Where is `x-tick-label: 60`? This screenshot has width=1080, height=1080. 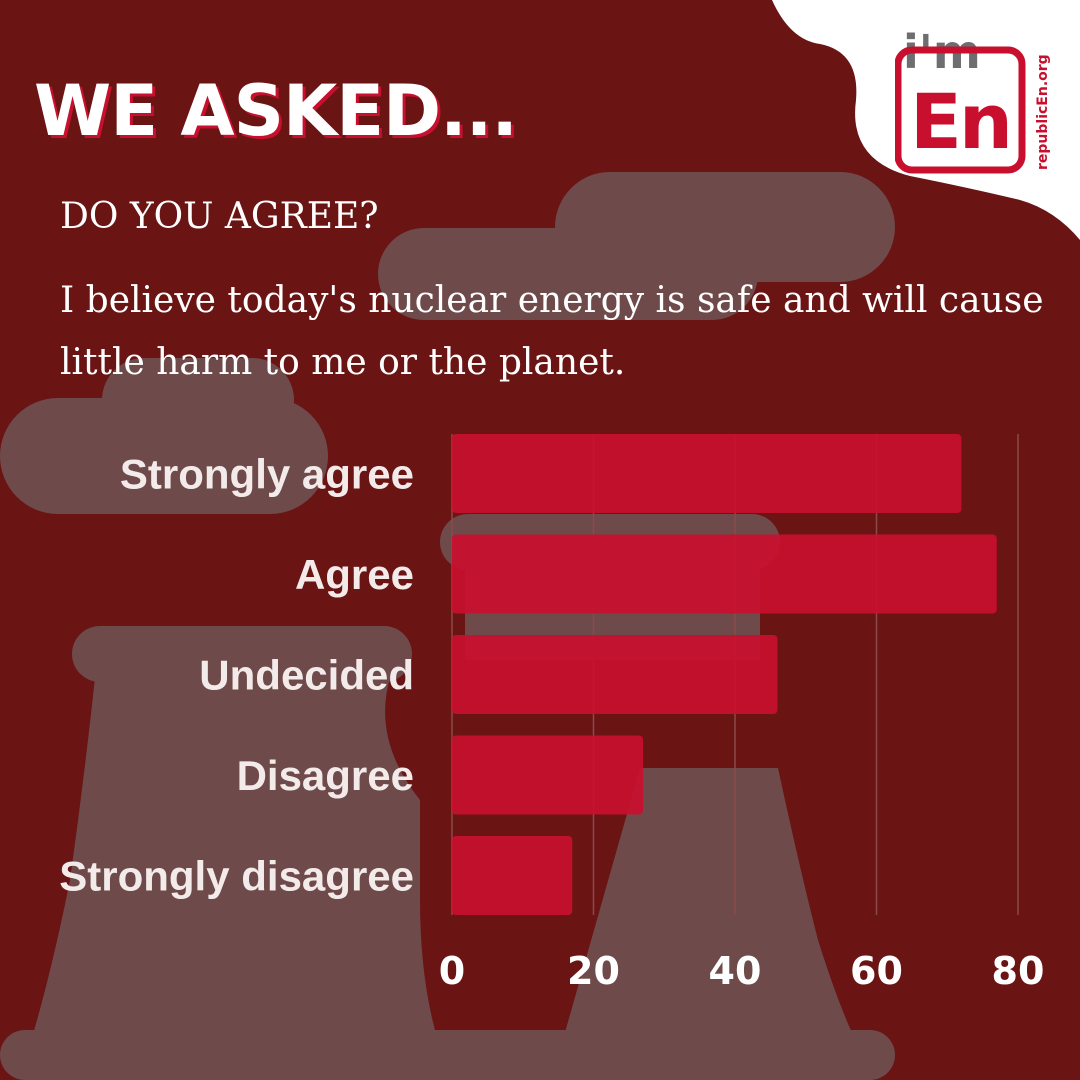 x-tick-label: 60 is located at coordinates (876, 971).